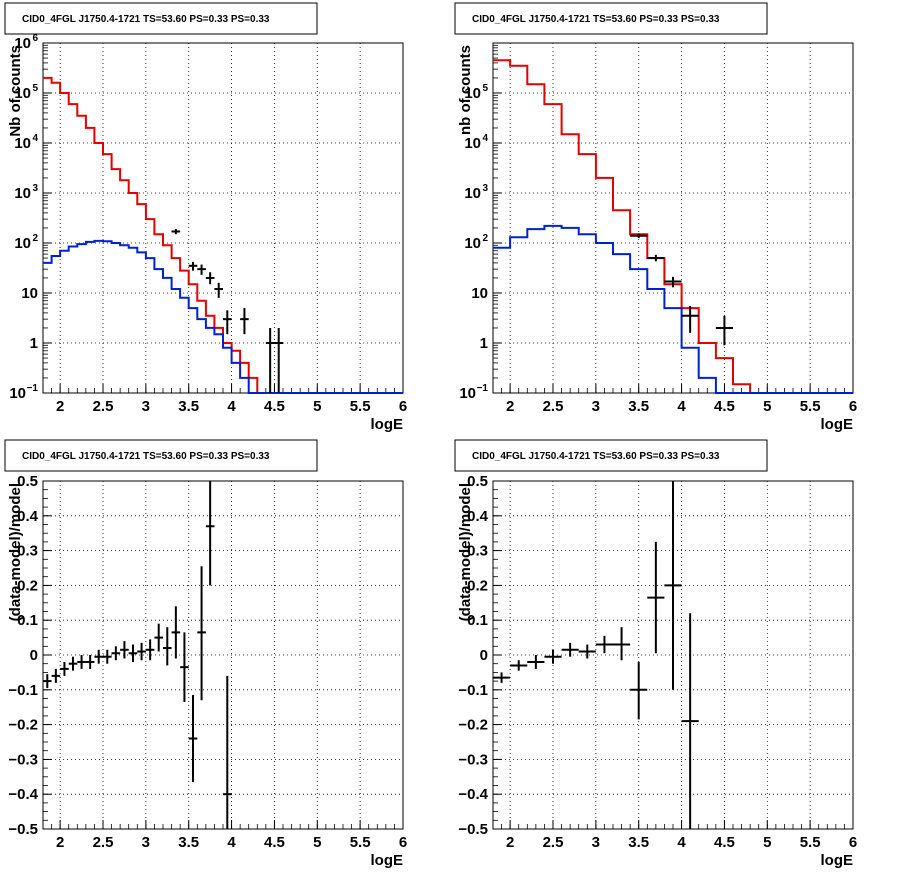 The width and height of the screenshot is (898, 875). I want to click on y-axis-label: nb of counts, so click(465, 90).